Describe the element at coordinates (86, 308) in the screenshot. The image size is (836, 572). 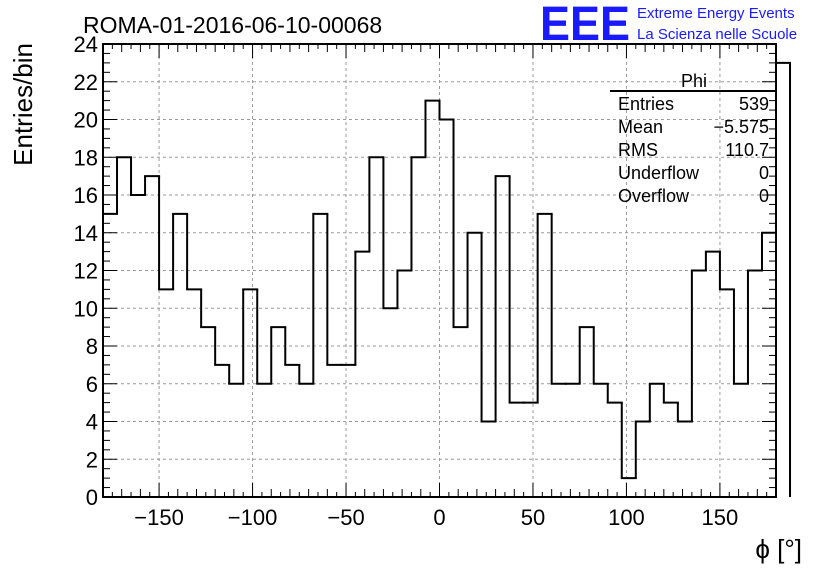
I see `y-tick-label: 10` at that location.